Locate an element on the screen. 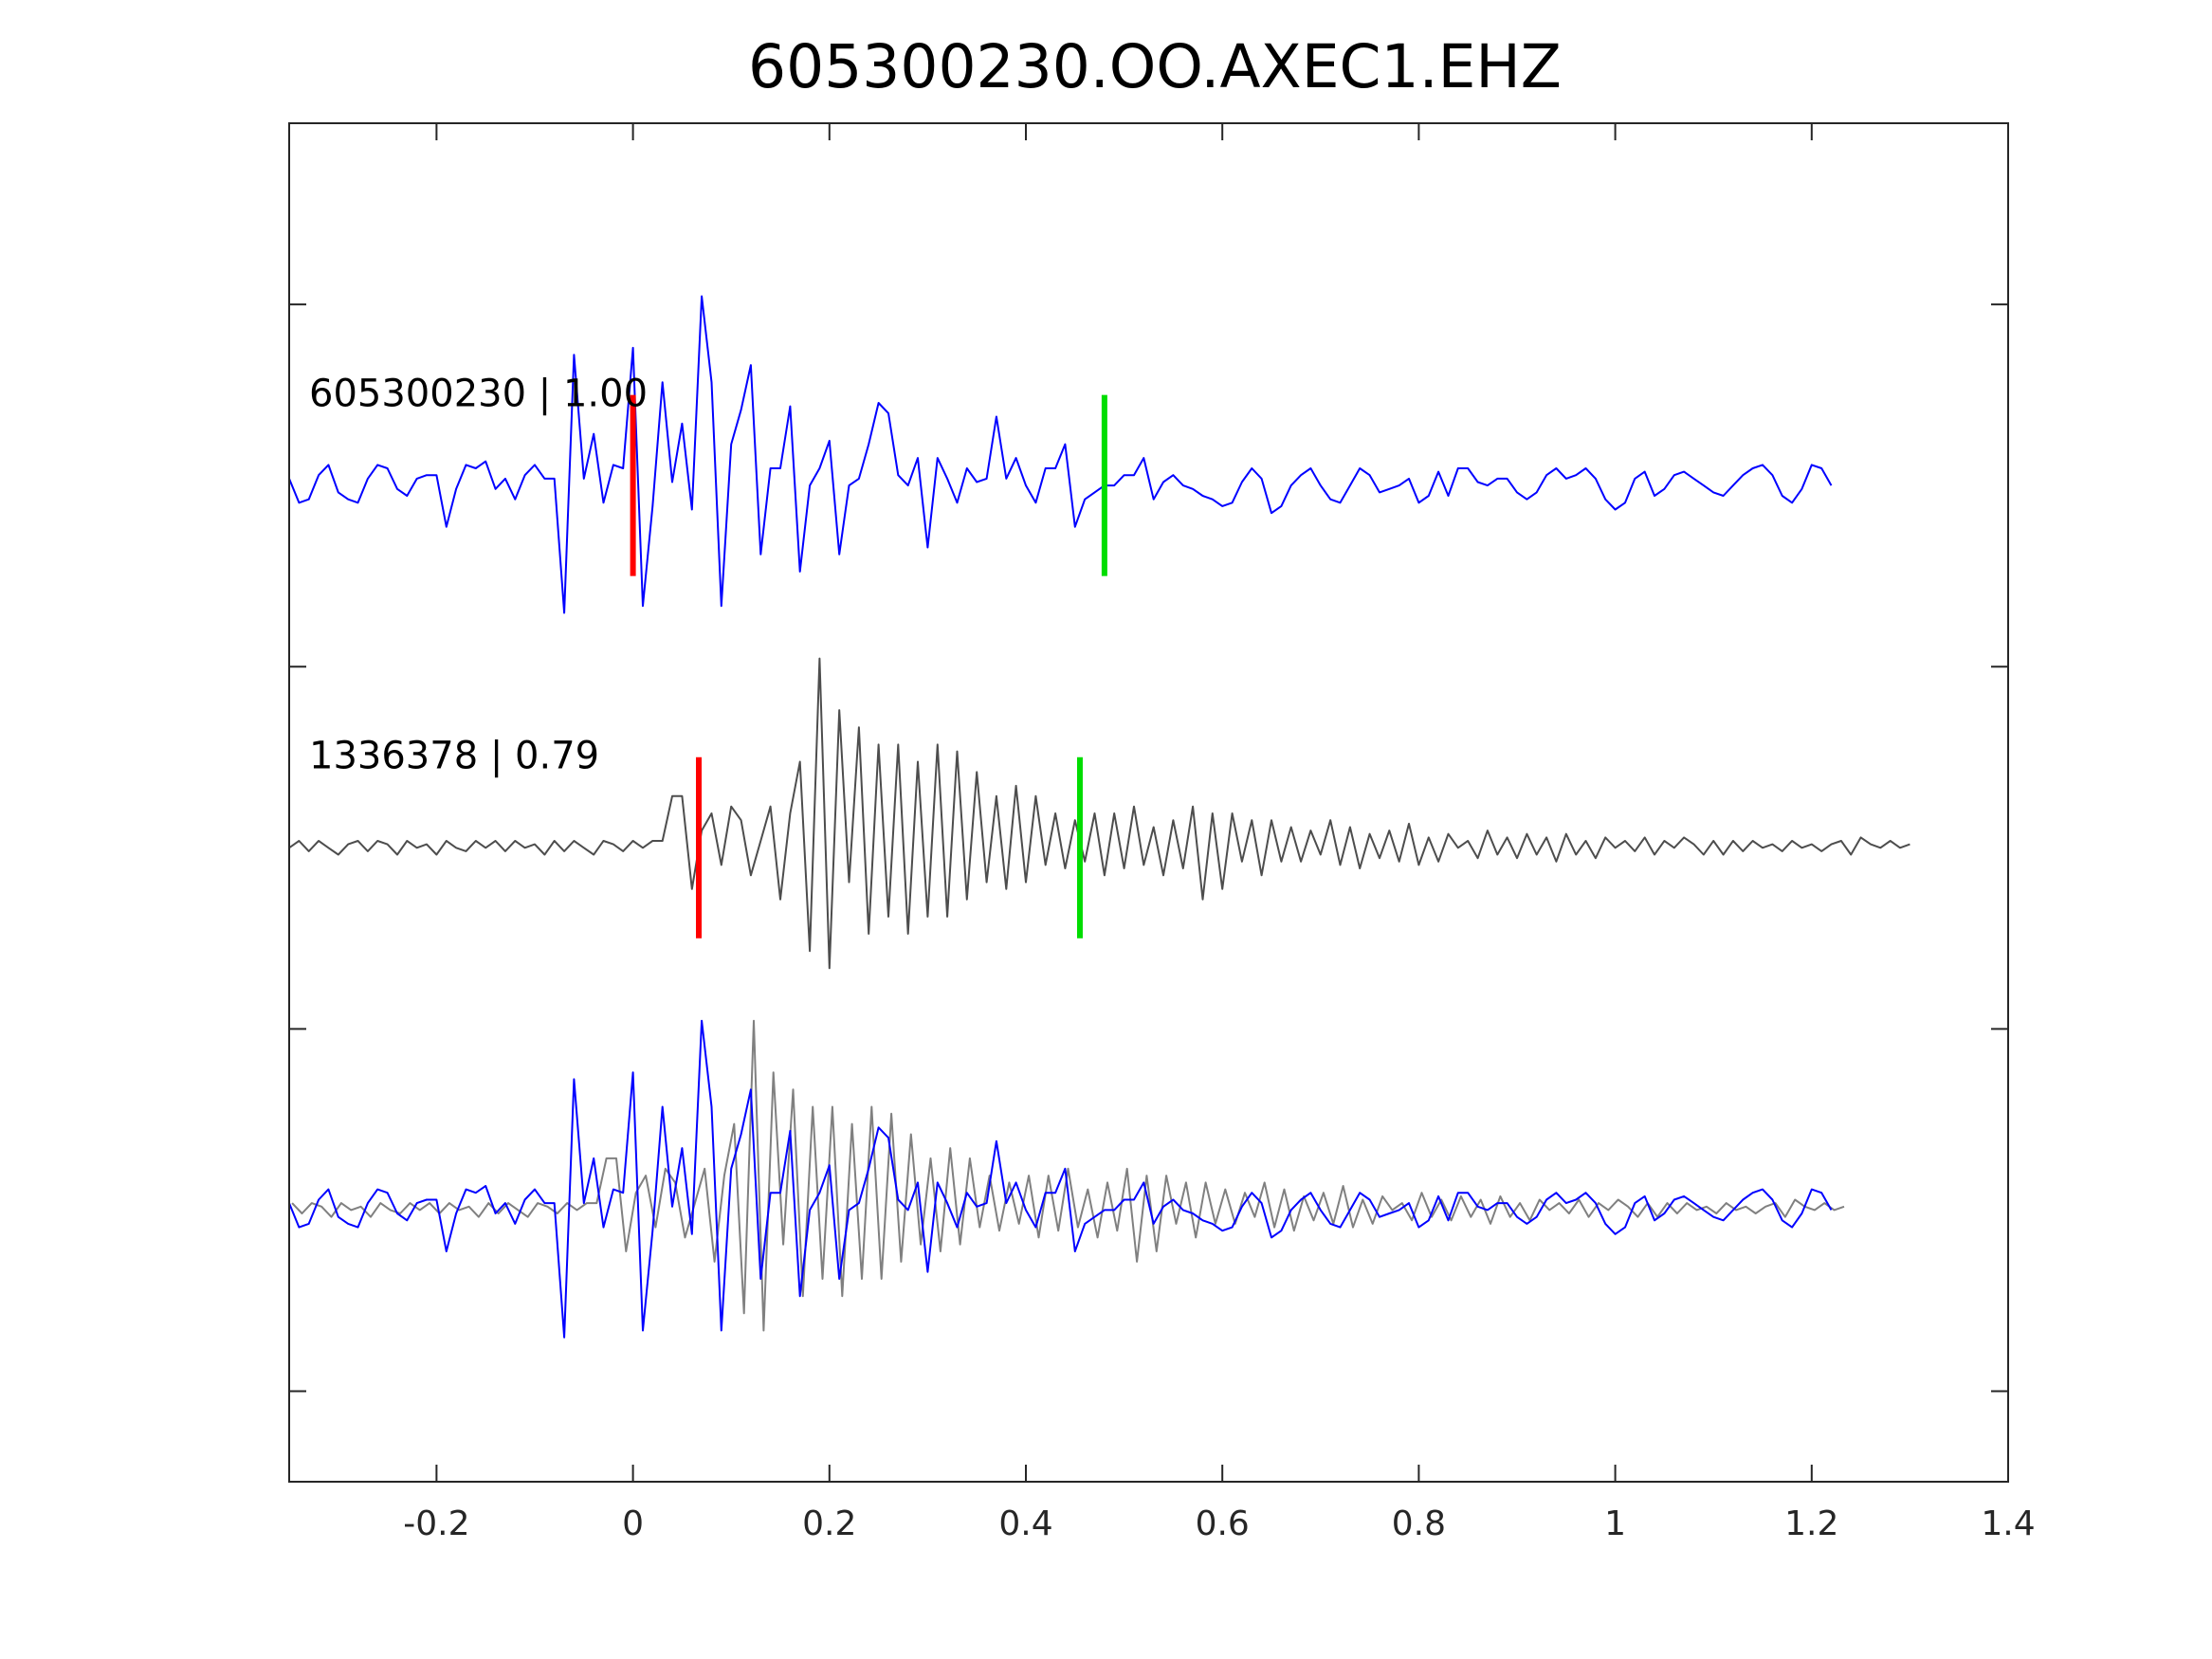 This screenshot has width=2212, height=1659. trace-label-2: 1336378 | 0.79 is located at coordinates (454, 756).